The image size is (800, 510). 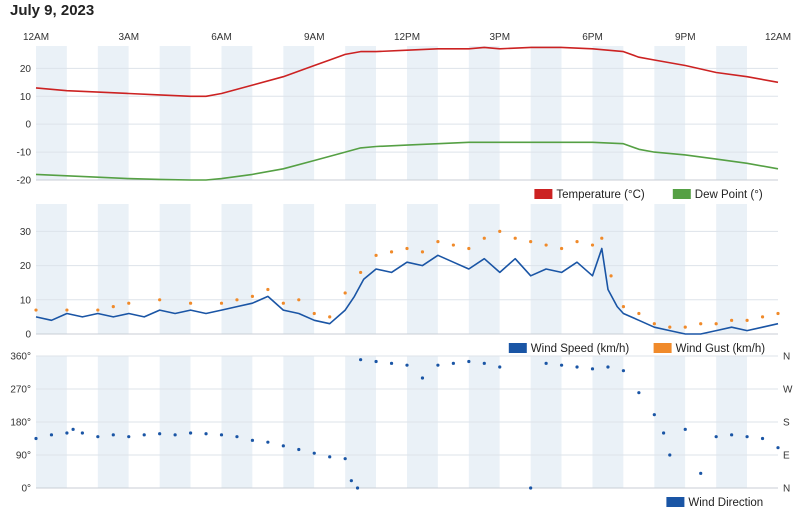 I want to click on legend-label: Wind Gust (km/h), so click(x=721, y=349).